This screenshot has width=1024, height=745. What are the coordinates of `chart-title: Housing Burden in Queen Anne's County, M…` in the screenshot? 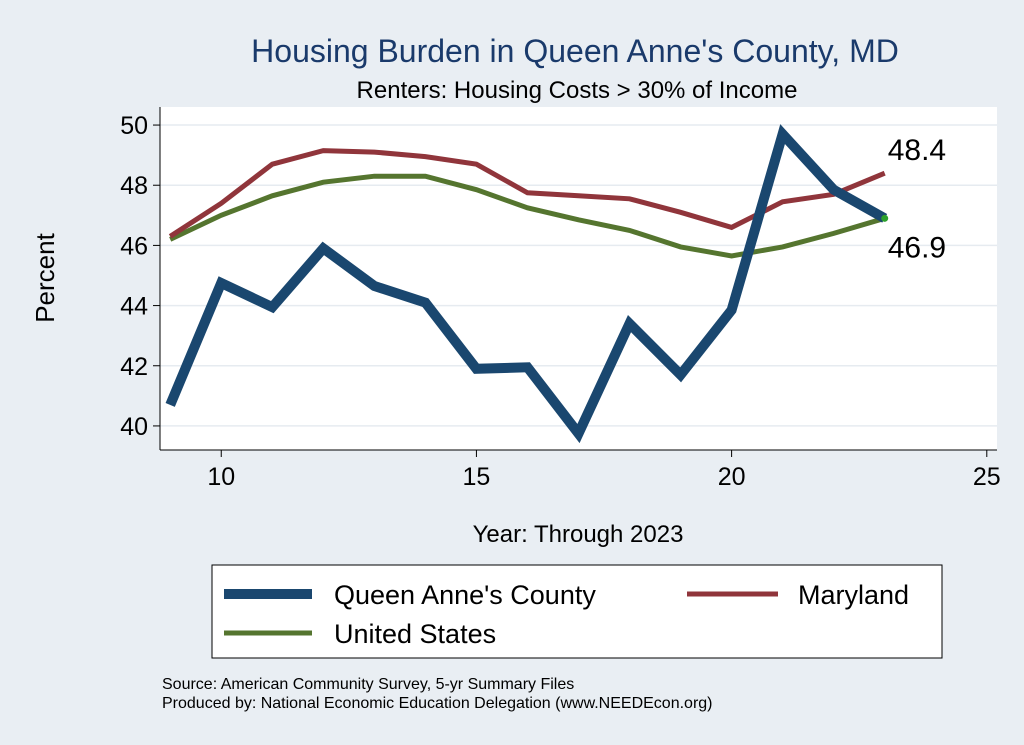 It's located at (575, 51).